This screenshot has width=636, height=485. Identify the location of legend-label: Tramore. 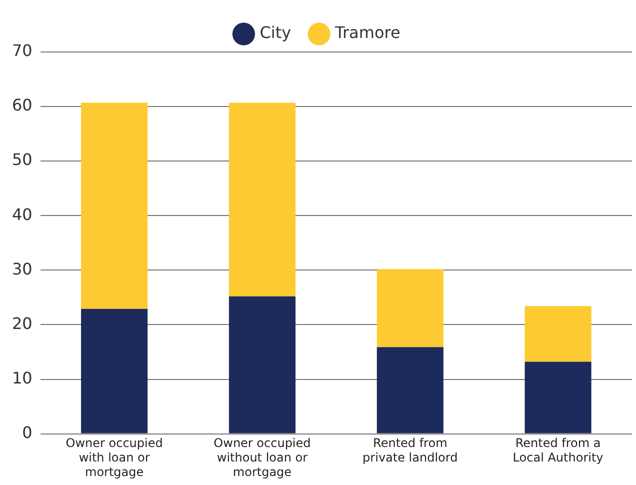
(367, 32).